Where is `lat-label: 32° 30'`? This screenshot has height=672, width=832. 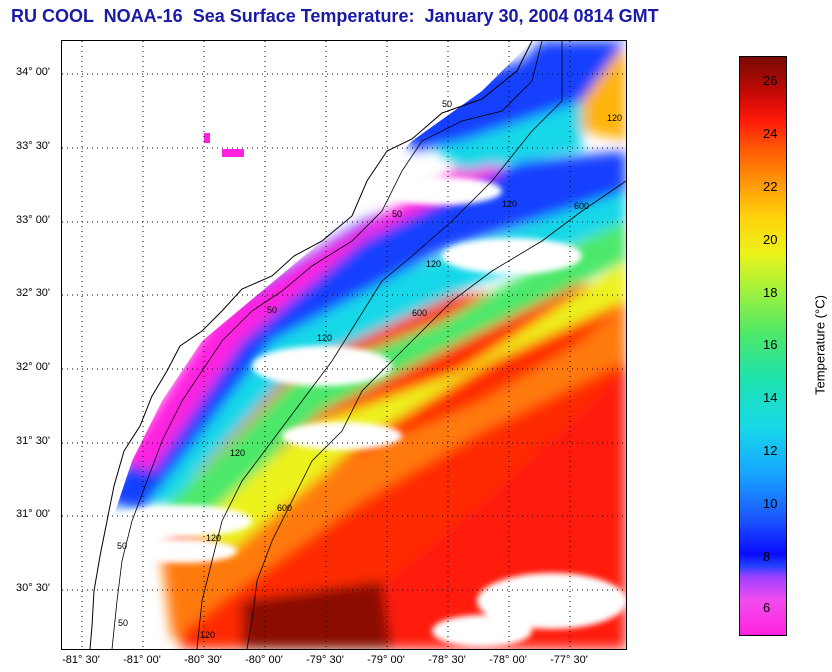
lat-label: 32° 30' is located at coordinates (33, 293).